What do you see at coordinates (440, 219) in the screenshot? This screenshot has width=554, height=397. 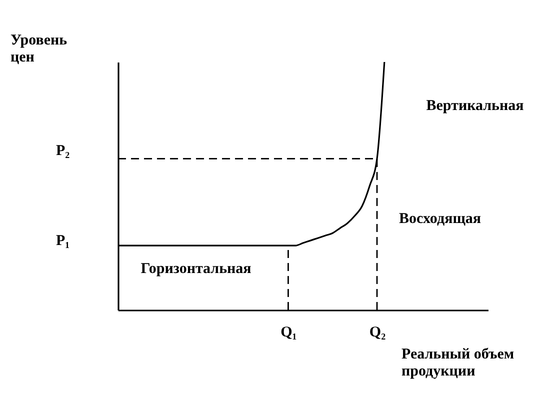 I see `annotation: Восходящая` at bounding box center [440, 219].